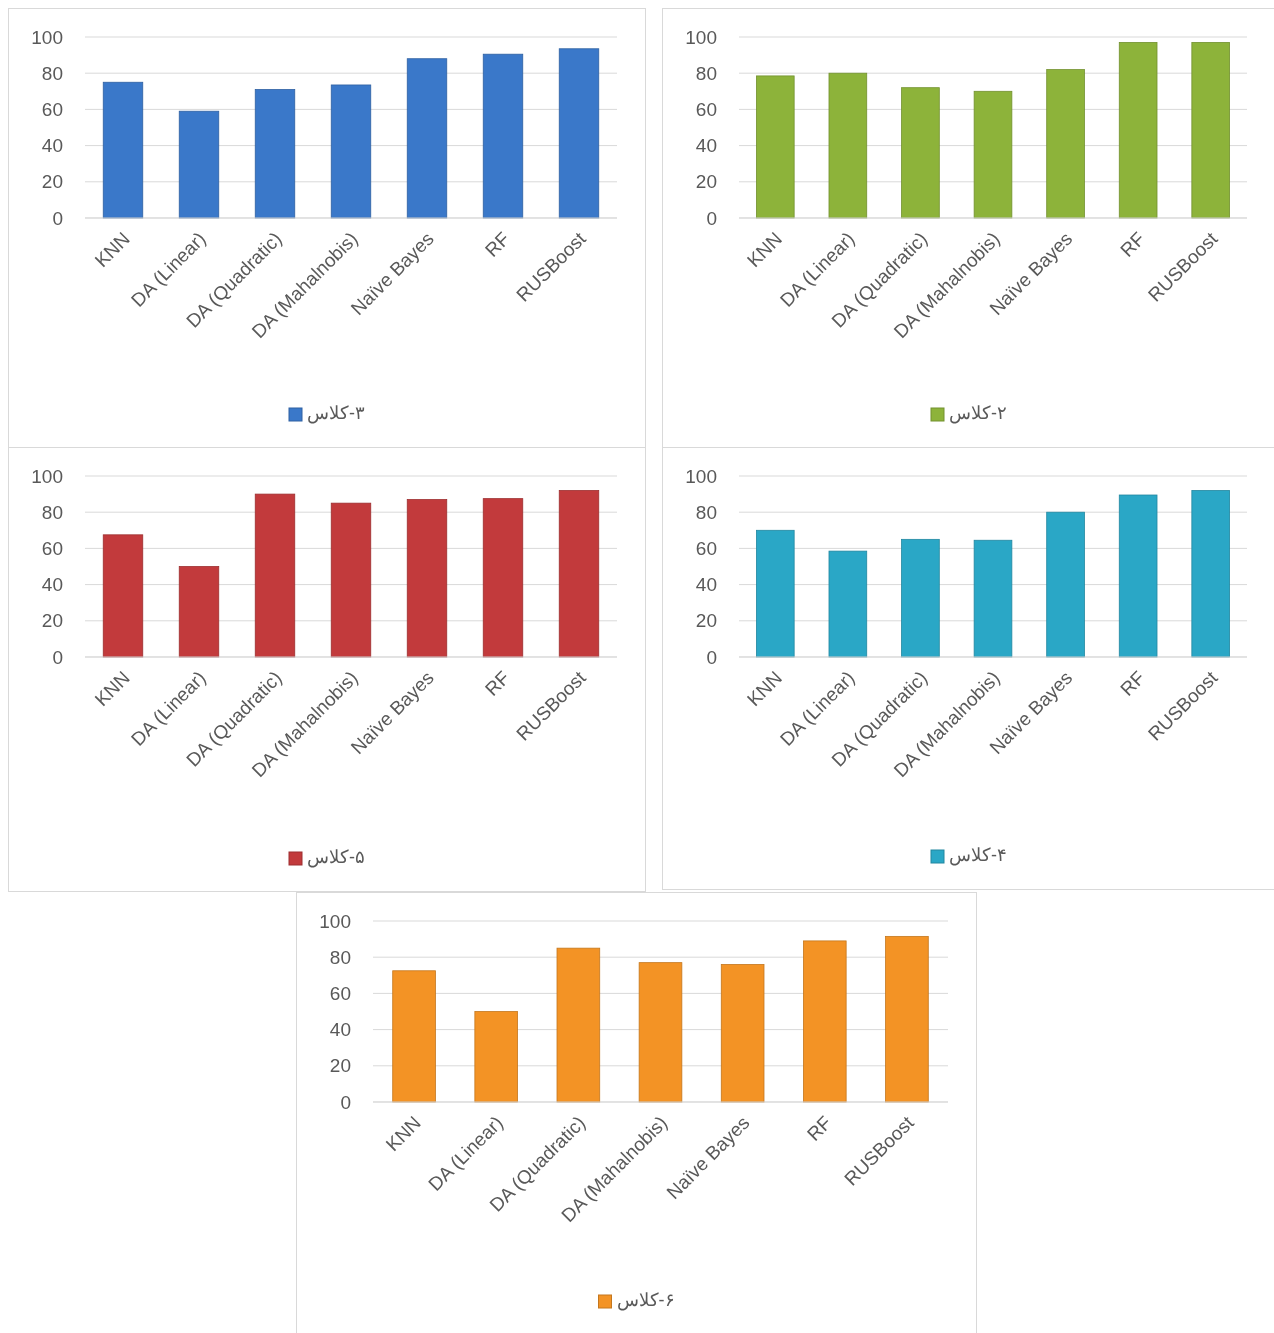 This screenshot has height=1333, width=1274. What do you see at coordinates (336, 857) in the screenshot?
I see `legend-label: ۵-کلاس` at bounding box center [336, 857].